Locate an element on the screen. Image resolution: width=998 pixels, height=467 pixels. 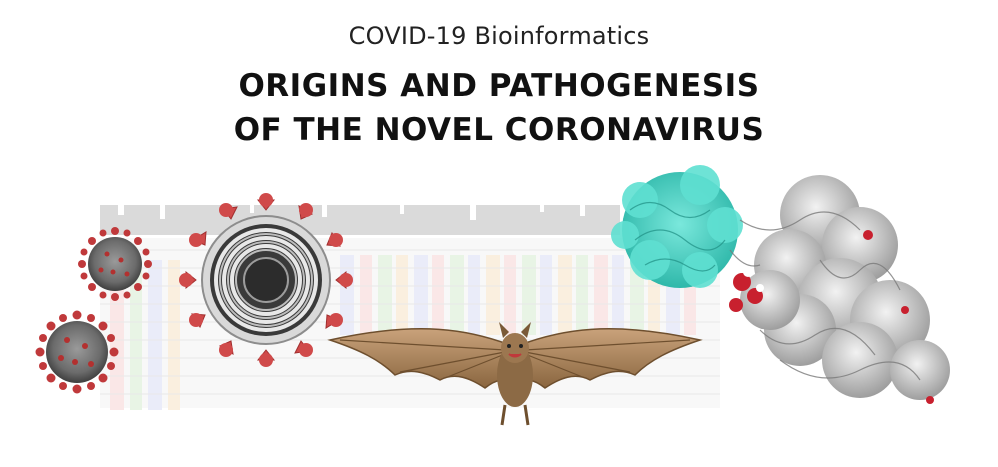
title-line-2: OF THE NOVEL CORONAVIRUS is located at coordinates (499, 130).